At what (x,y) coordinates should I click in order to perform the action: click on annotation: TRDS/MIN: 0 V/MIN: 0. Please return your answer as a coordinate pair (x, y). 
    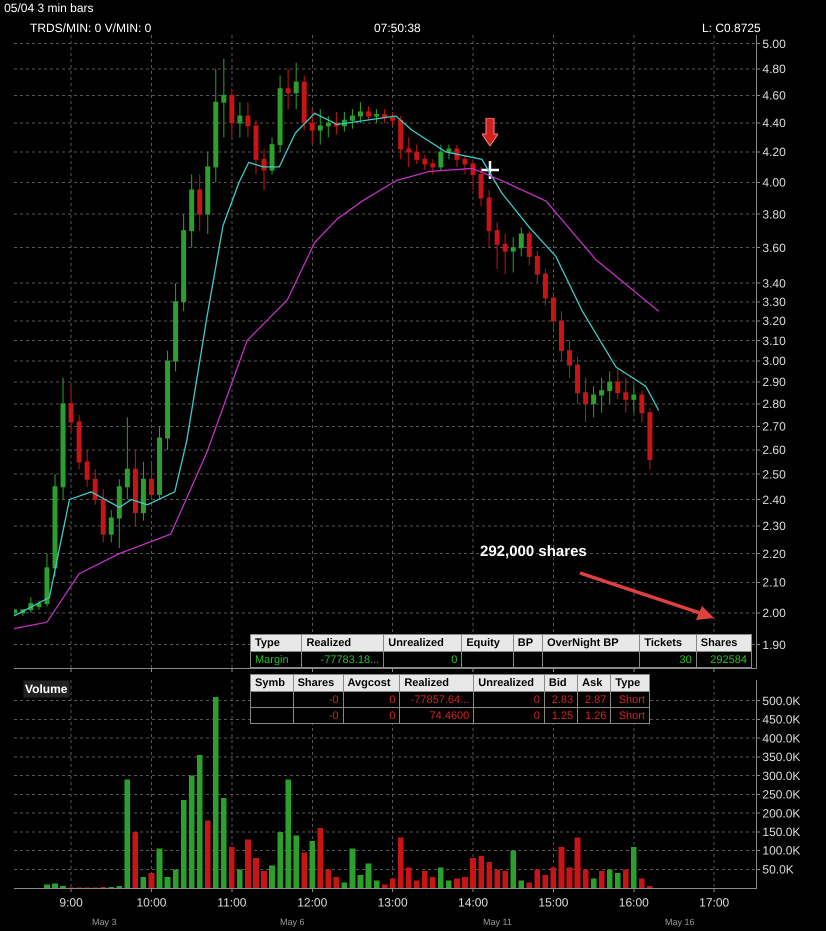
    Looking at the image, I should click on (91, 28).